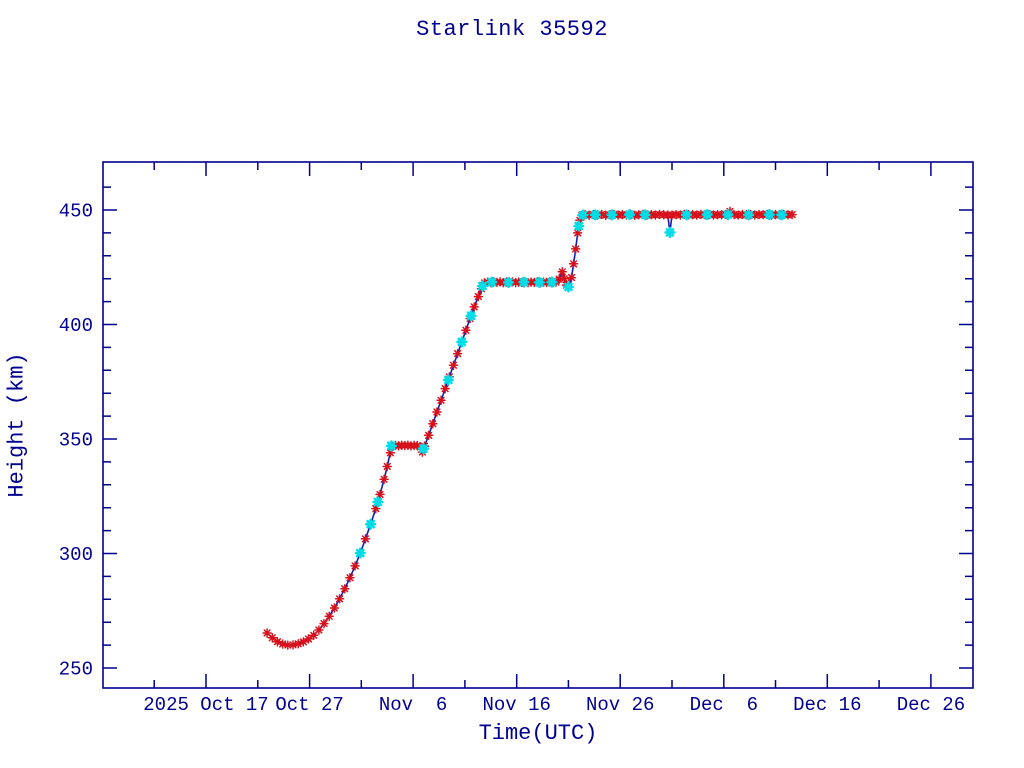 The image size is (1024, 768). I want to click on y-tick-label: 350, so click(76, 441).